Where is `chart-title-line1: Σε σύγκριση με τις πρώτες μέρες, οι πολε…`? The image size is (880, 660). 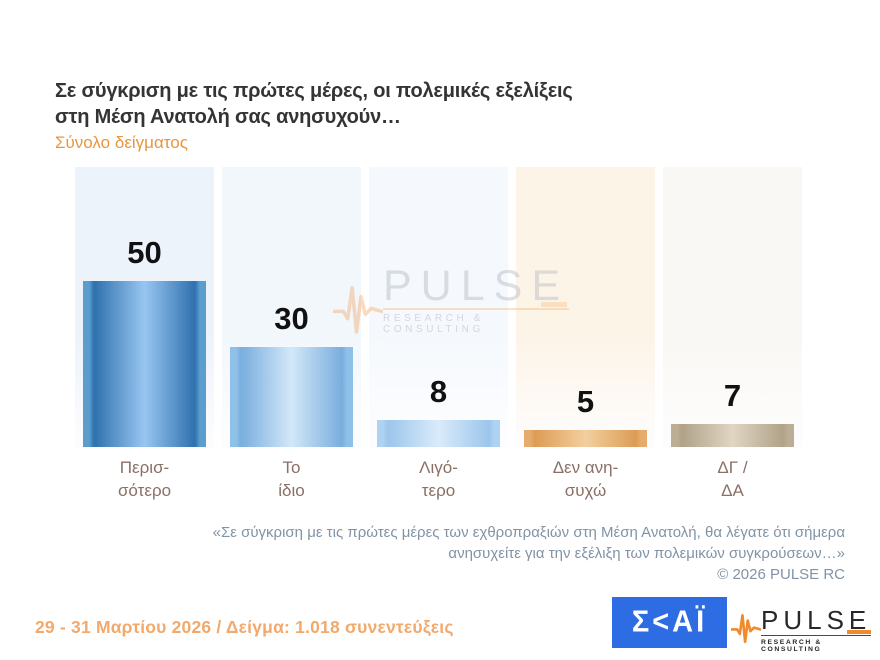 chart-title-line1: Σε σύγκριση με τις πρώτες μέρες, οι πολε… is located at coordinates (314, 91).